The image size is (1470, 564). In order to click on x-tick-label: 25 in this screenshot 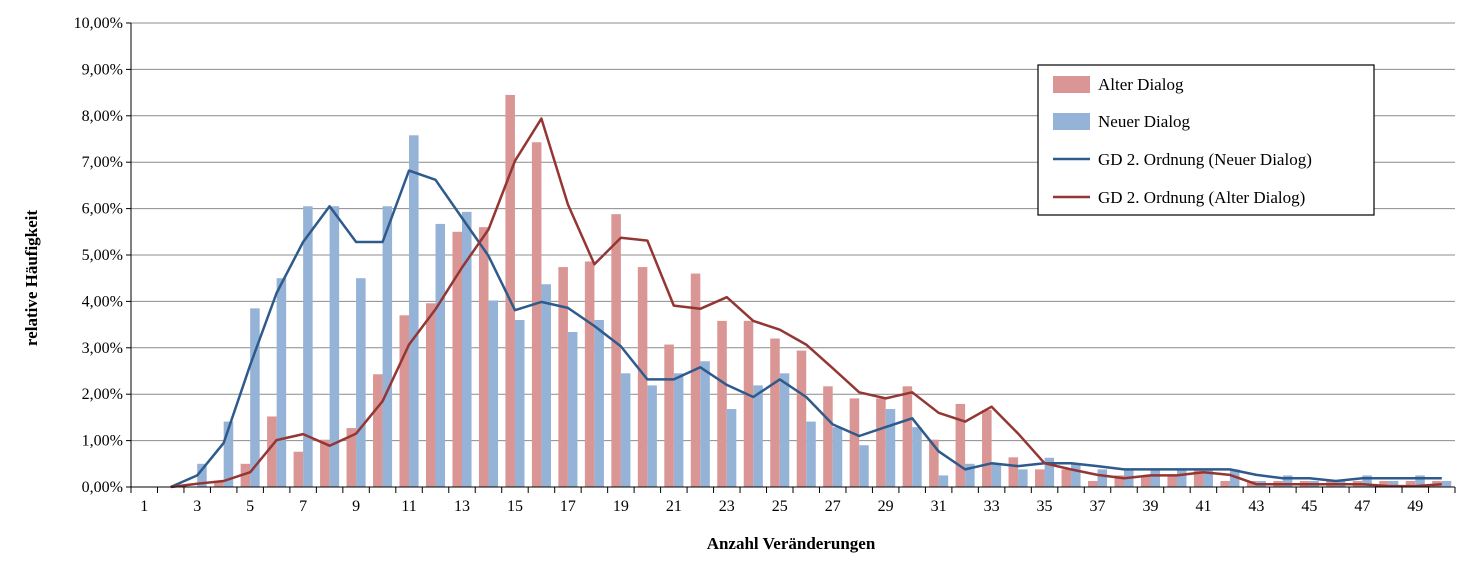, I will do `click(780, 506)`.